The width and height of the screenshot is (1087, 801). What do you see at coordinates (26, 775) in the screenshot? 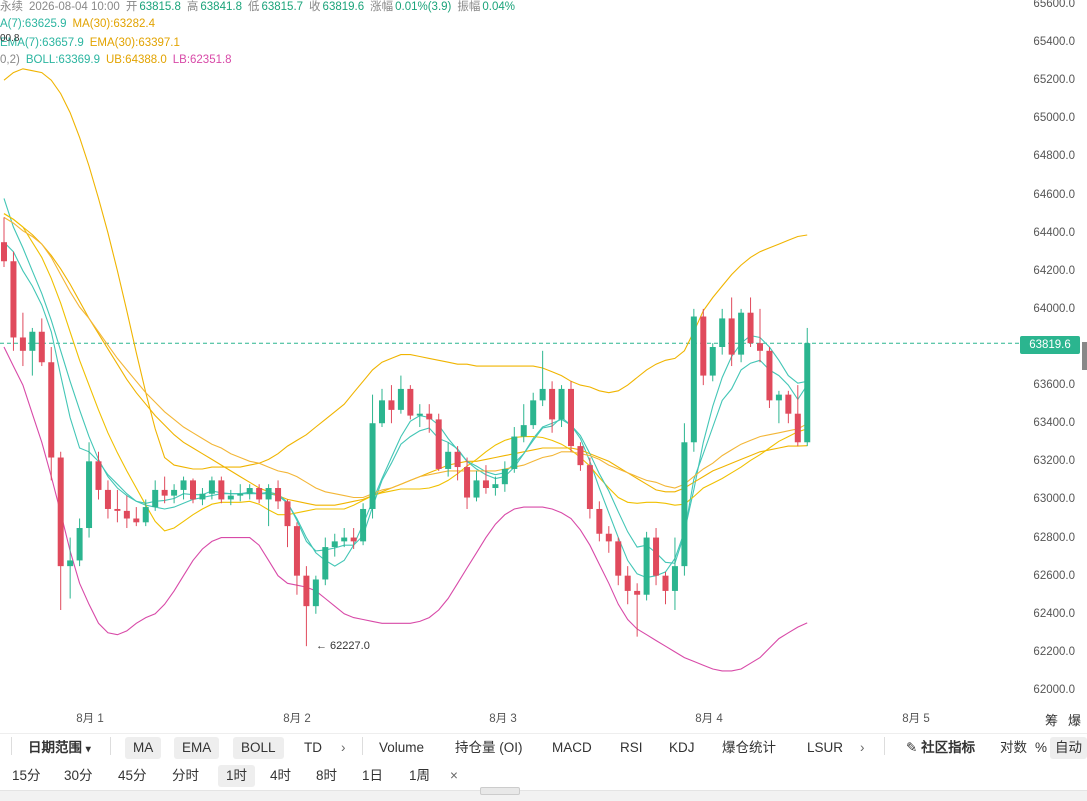
I see `interval-button-0: 15分` at bounding box center [26, 775].